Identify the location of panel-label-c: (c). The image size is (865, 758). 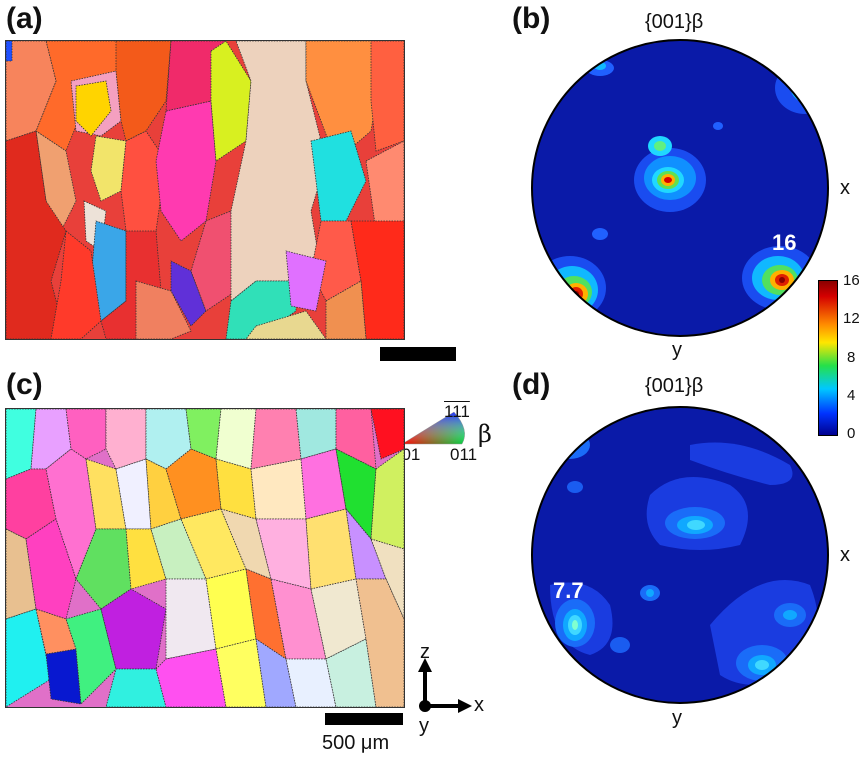
(24, 384).